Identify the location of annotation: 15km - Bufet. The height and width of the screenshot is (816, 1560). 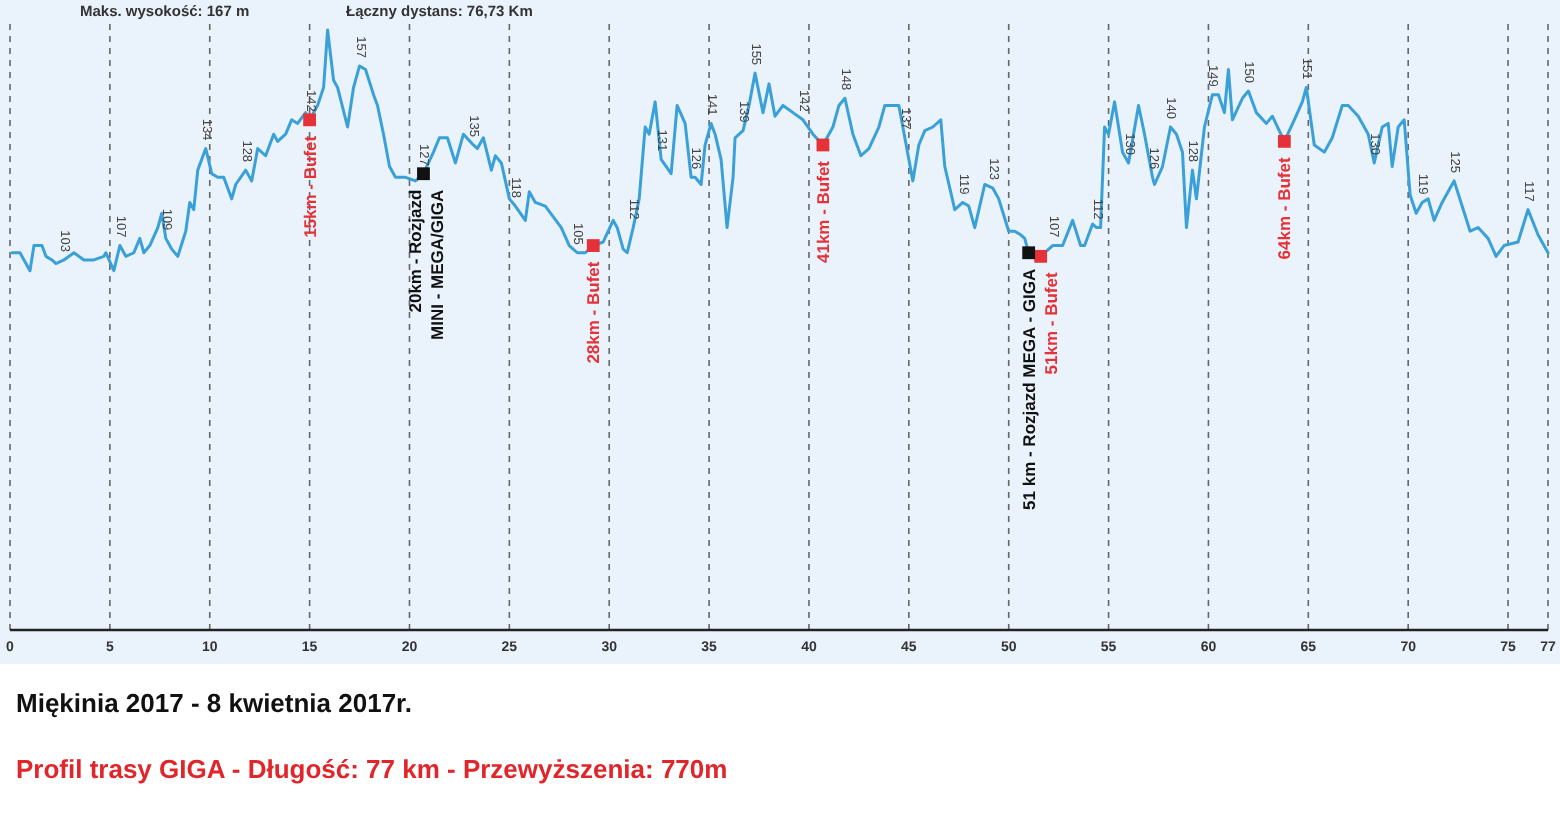
(309, 186).